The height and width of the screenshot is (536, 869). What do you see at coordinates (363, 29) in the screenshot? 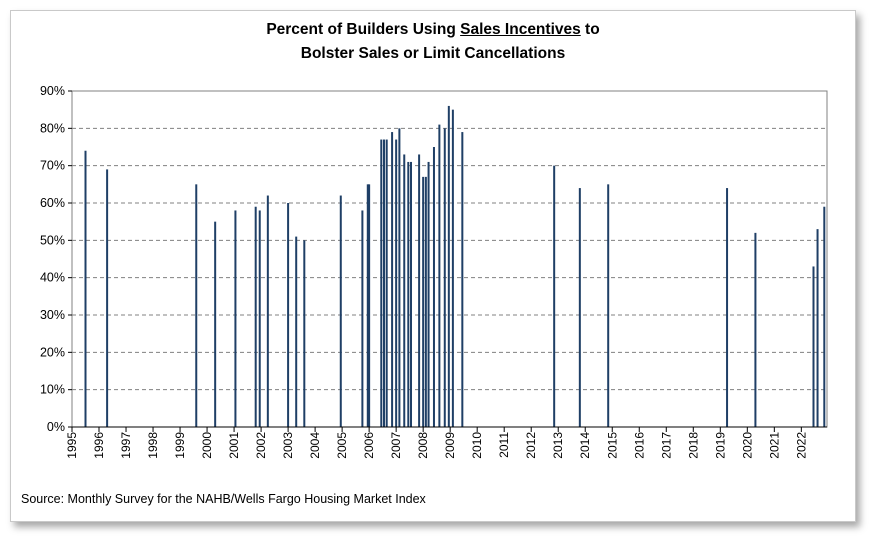
I see `title-prefix: Percent of Builders Using` at bounding box center [363, 29].